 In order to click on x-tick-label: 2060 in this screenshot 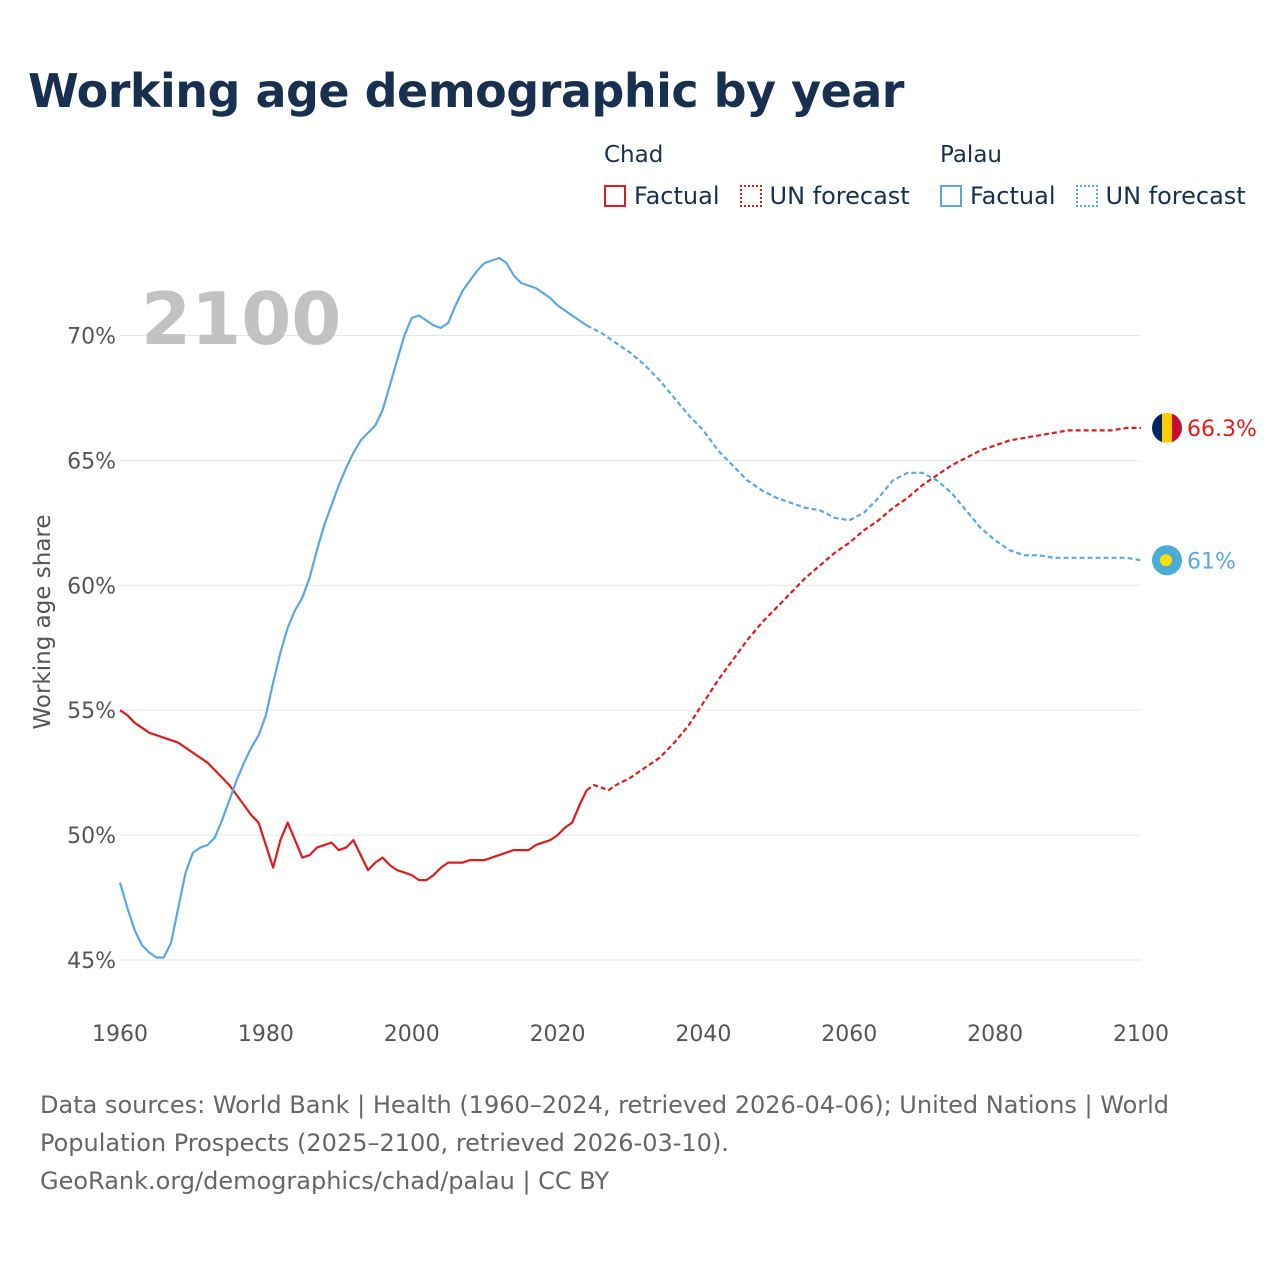, I will do `click(849, 1034)`.